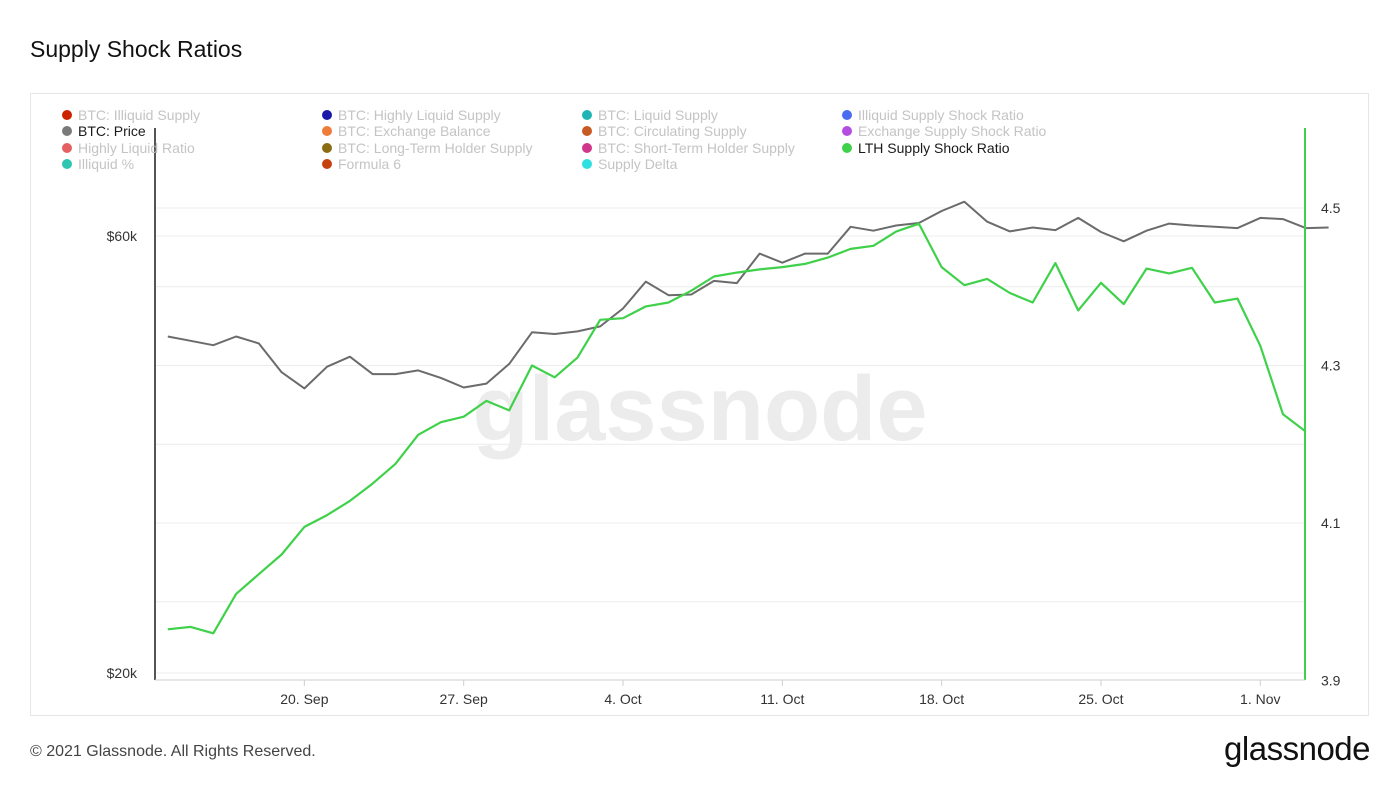 Image resolution: width=1400 pixels, height=788 pixels. What do you see at coordinates (1260, 699) in the screenshot?
I see `x-tick-label: 1. Nov` at bounding box center [1260, 699].